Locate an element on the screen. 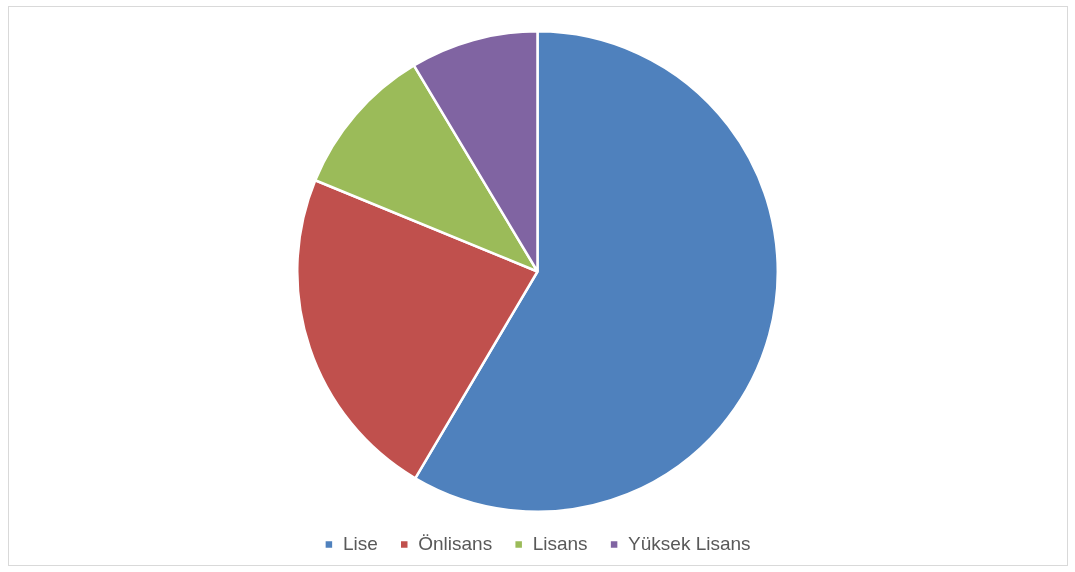  legend-label: Yüksek Lisans is located at coordinates (689, 543).